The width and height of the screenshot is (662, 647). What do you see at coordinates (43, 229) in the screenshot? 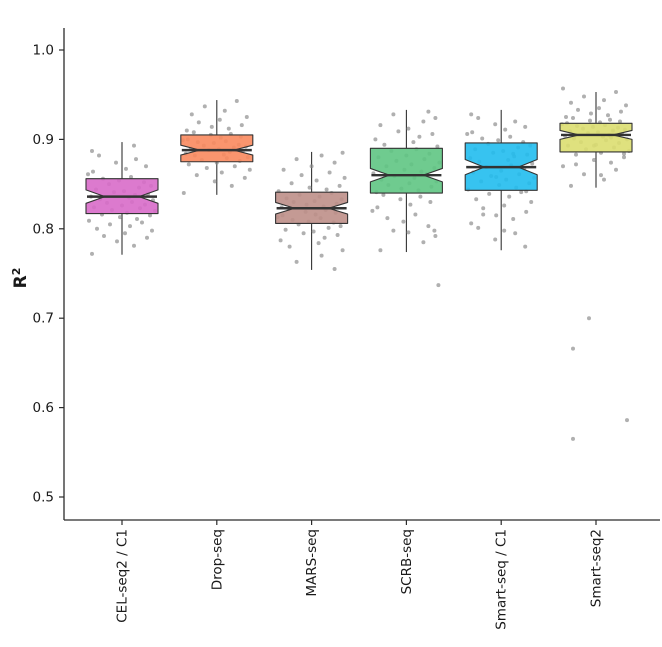
I see `y-tick-label: 0.8` at bounding box center [43, 229].